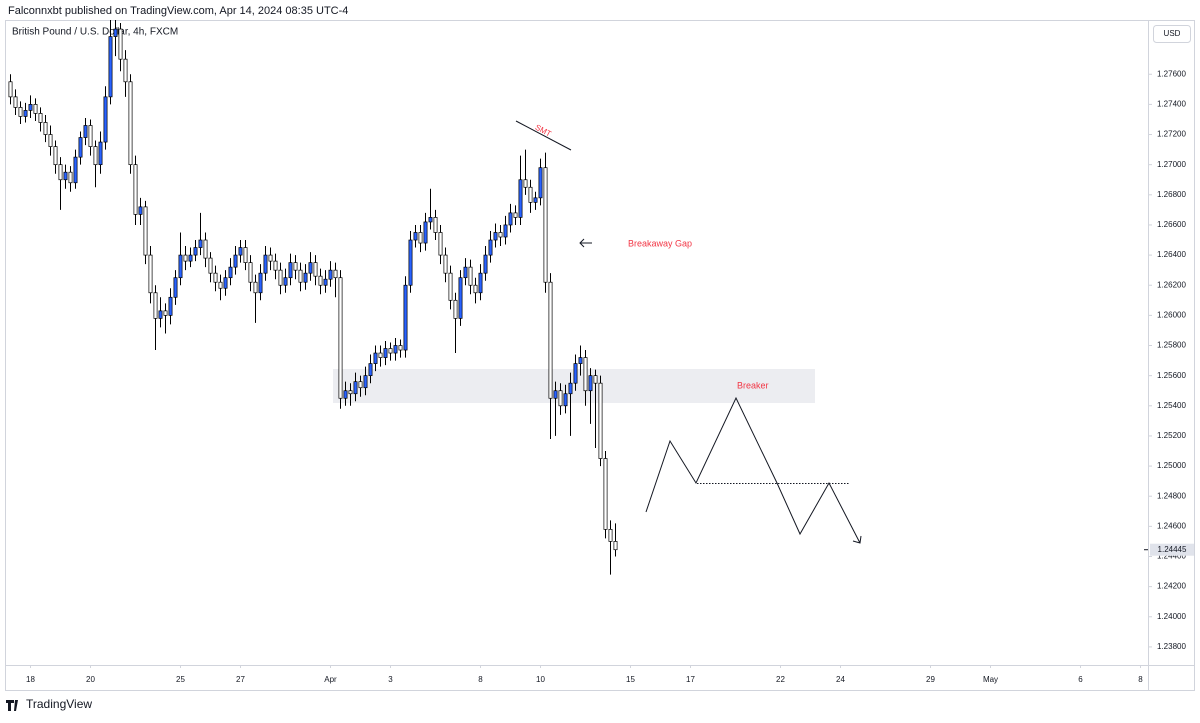 Image resolution: width=1200 pixels, height=723 pixels. I want to click on y-tick-label: 1.27600, so click(1171, 73).